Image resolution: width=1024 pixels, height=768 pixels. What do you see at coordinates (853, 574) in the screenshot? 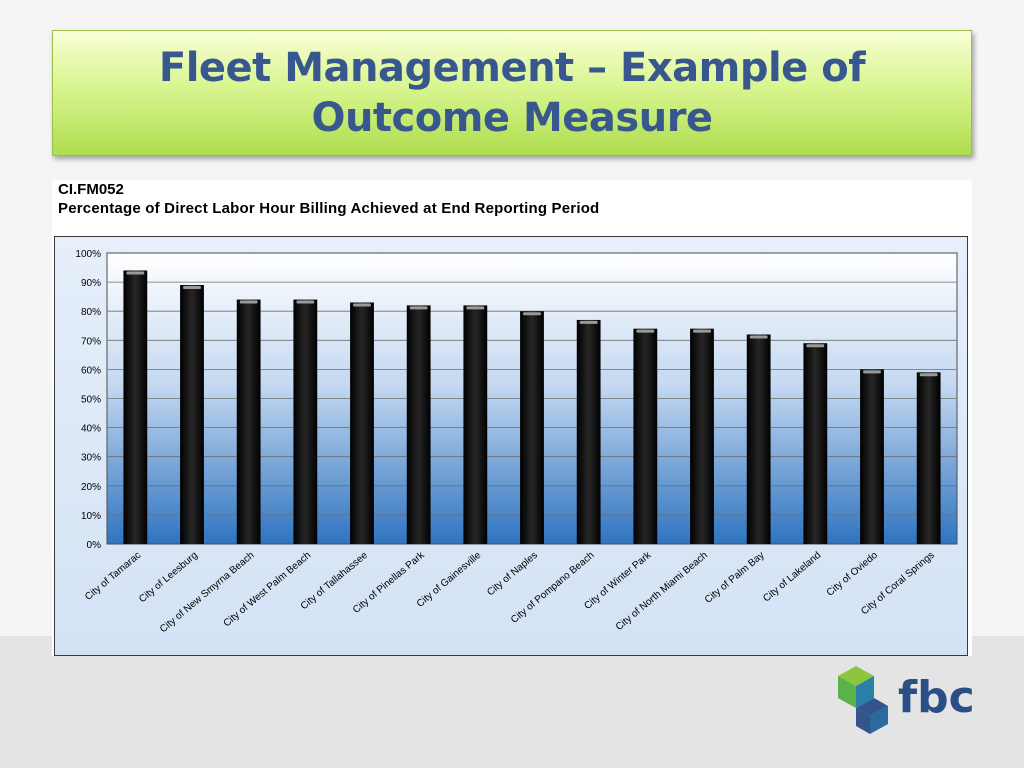
I see `x-category-label: City of Oviedo` at bounding box center [853, 574].